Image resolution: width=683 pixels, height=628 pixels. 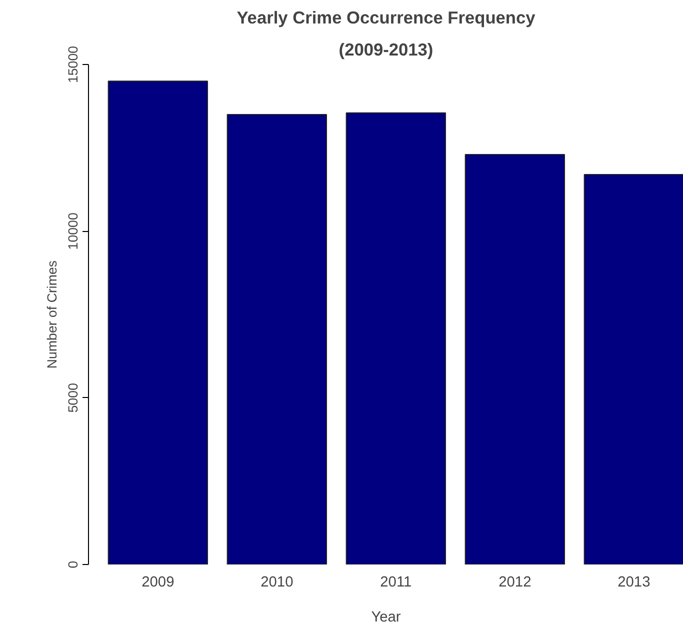 I want to click on y-tick-label: 10000, so click(x=73, y=231).